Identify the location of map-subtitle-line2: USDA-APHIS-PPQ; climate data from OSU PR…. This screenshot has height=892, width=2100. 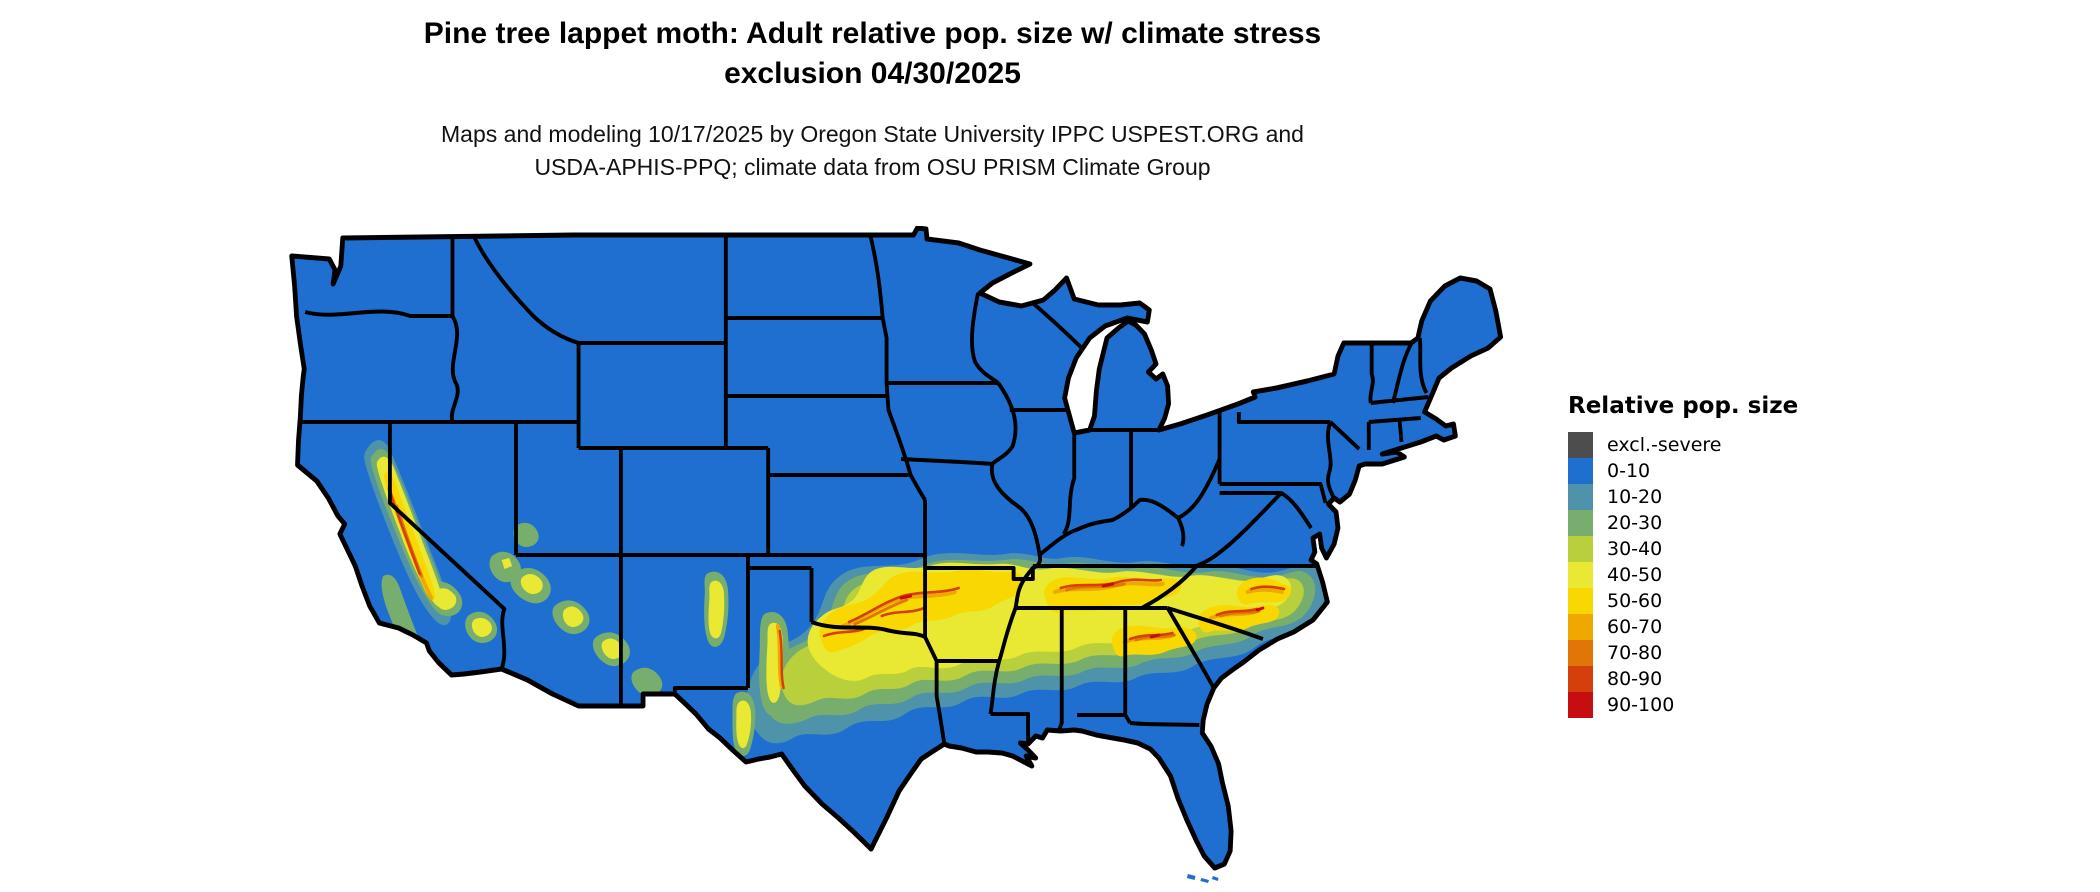
(872, 167).